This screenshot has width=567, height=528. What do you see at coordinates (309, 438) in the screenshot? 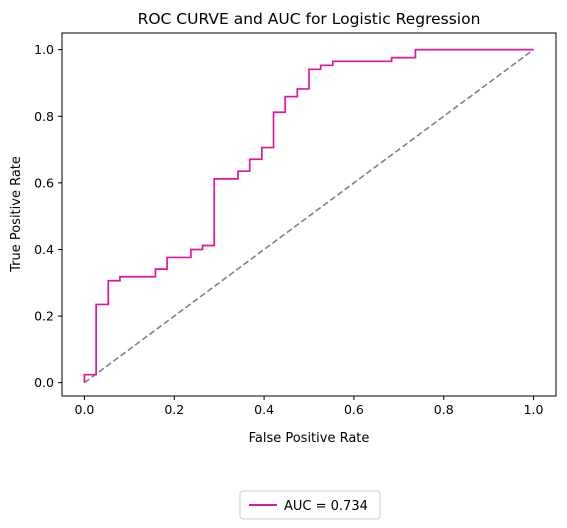
I see `x-axis-label: False Positive Rate` at bounding box center [309, 438].